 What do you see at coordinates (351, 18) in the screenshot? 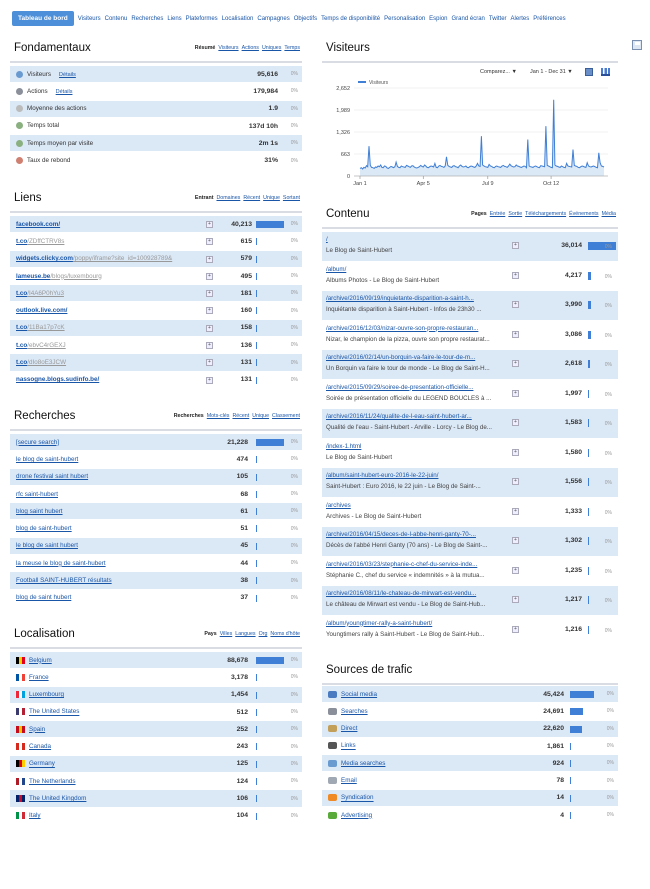
I see `nav-link: Temps de disponibilité` at bounding box center [351, 18].